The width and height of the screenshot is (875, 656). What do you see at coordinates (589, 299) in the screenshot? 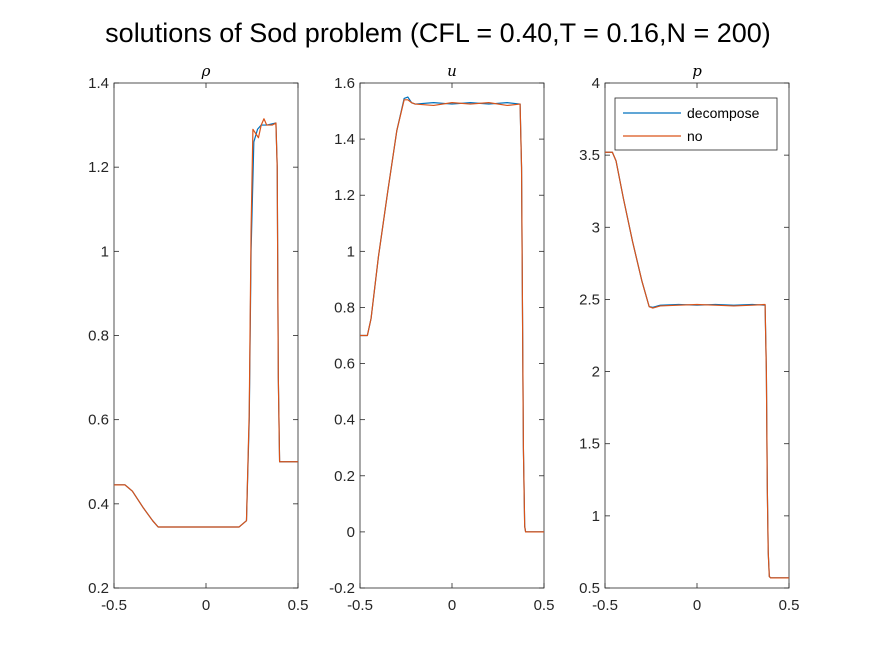
I see `y-tick-label: 2.5` at bounding box center [589, 299].